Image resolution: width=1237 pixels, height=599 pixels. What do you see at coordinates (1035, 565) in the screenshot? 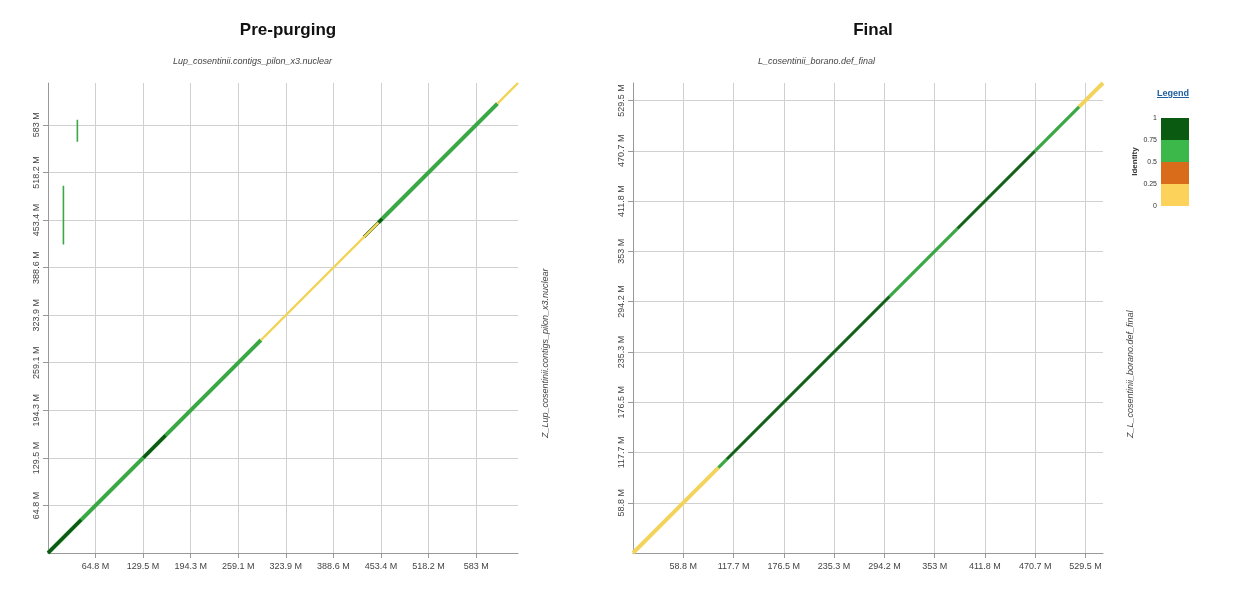
I see `x-tick-label: 470.7 M` at bounding box center [1035, 565].